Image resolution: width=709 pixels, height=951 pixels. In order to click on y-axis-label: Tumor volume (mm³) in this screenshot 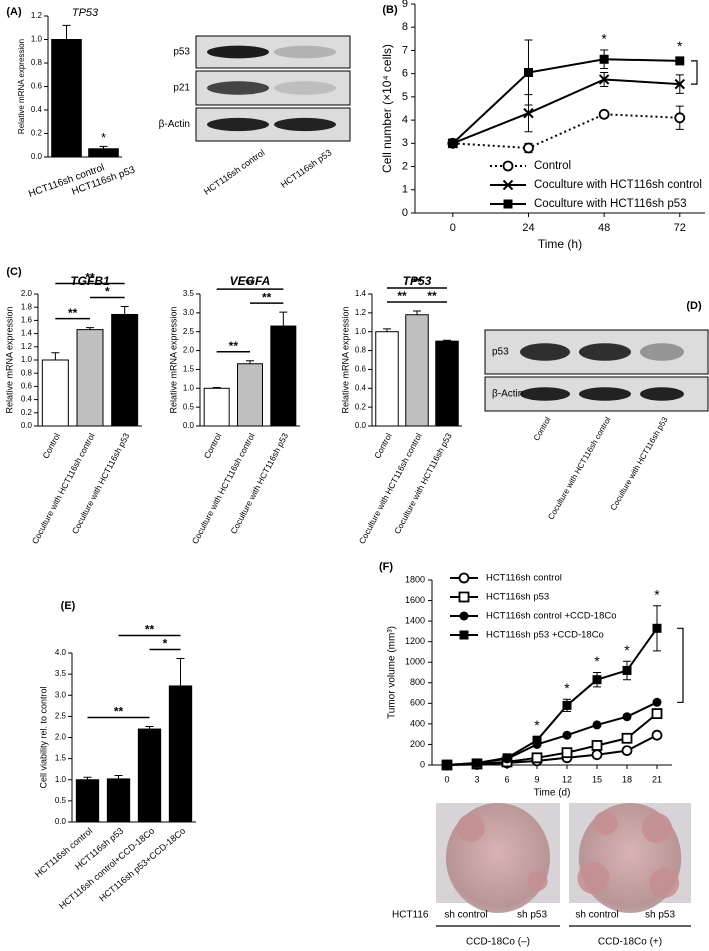, I will do `click(392, 672)`.